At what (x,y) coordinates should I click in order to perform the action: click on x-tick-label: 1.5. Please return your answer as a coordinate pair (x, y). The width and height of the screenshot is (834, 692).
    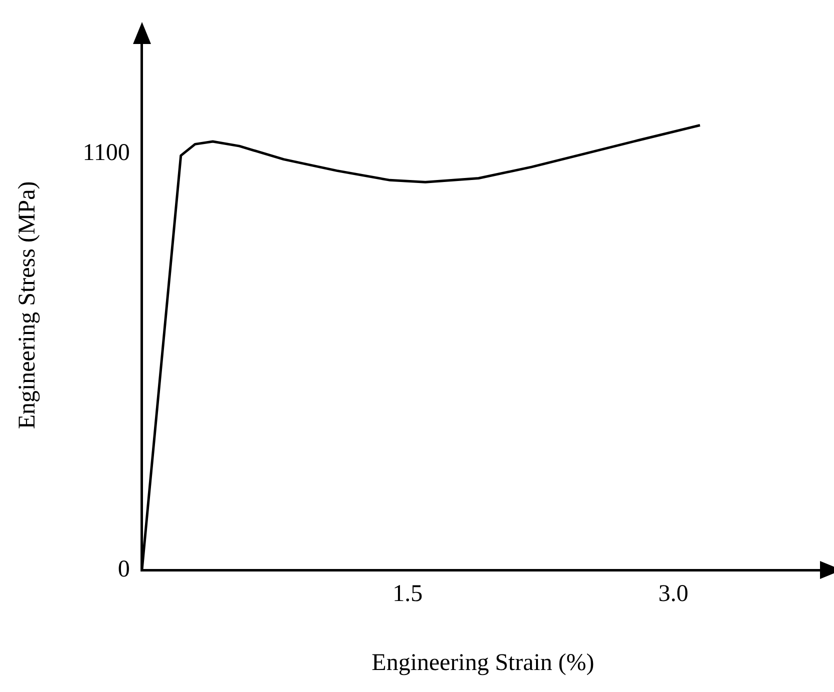
    Looking at the image, I should click on (407, 594).